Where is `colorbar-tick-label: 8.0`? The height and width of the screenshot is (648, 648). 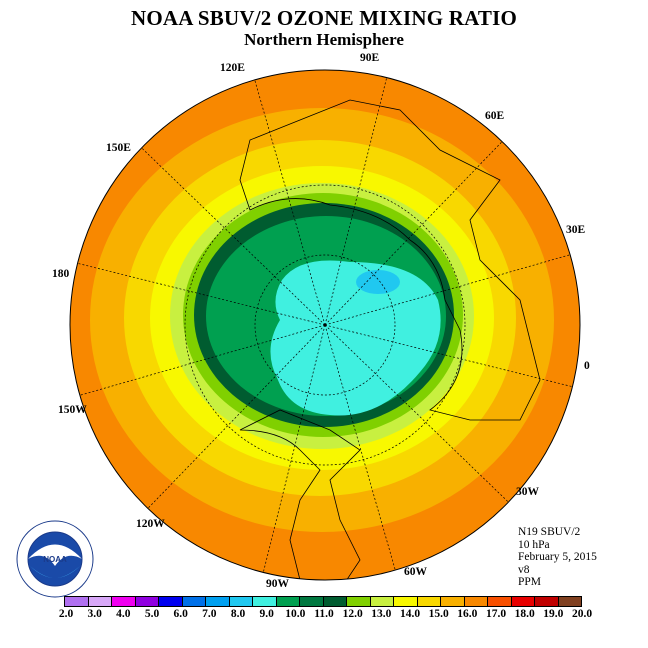 colorbar-tick-label: 8.0 is located at coordinates (238, 614).